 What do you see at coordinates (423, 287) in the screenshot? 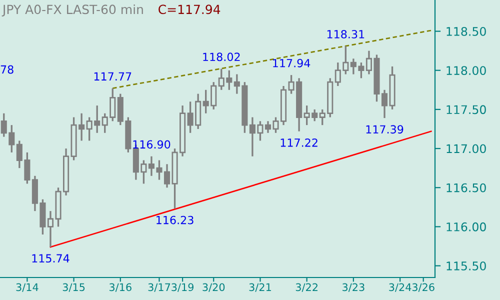
I see `x-tick-label: 3/26` at bounding box center [423, 287].